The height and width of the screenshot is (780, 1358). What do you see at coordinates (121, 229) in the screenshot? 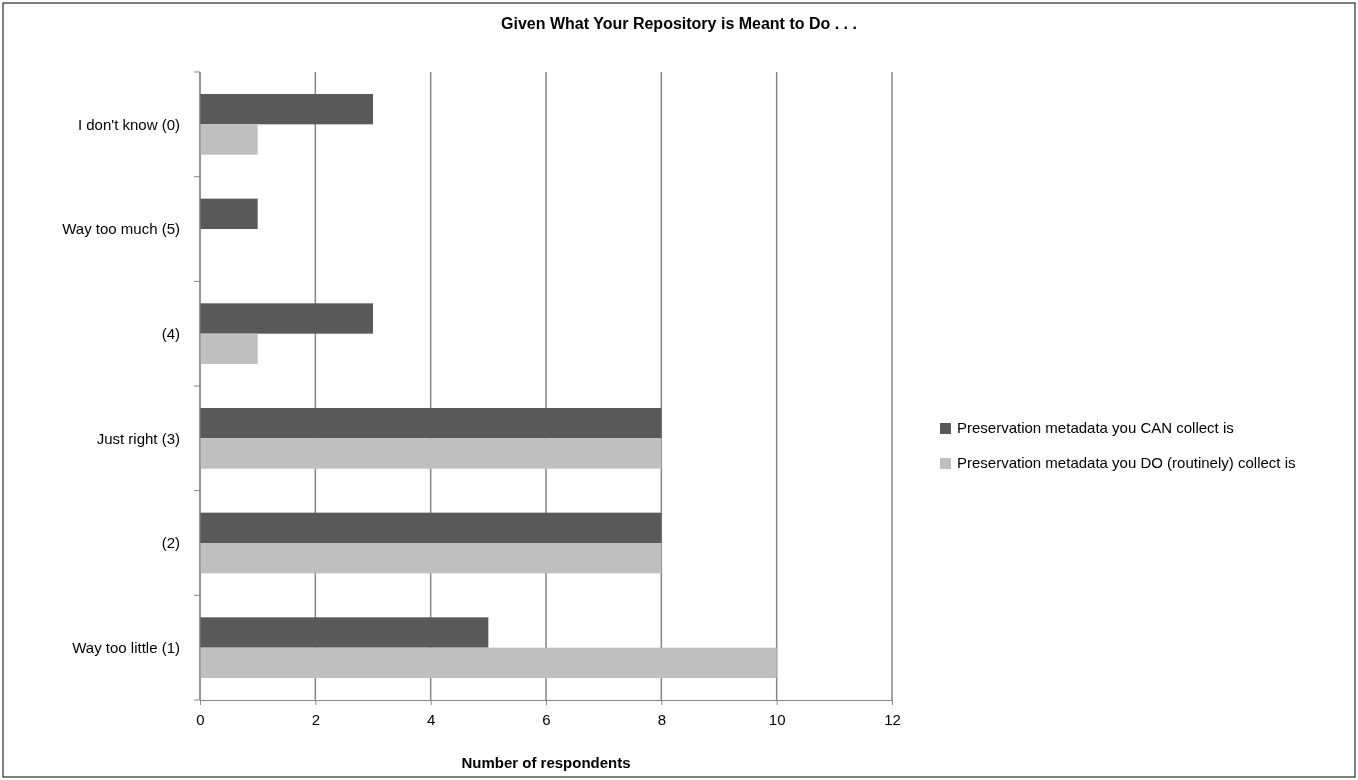
I see `y-tick-label: Way too much (5)` at bounding box center [121, 229].